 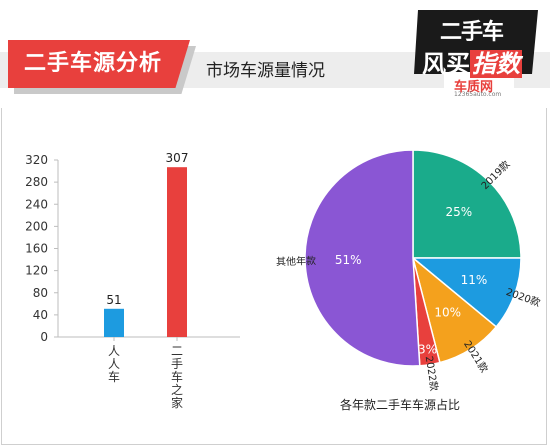 What do you see at coordinates (458, 212) in the screenshot?
I see `pie-value-label: 25%` at bounding box center [458, 212].